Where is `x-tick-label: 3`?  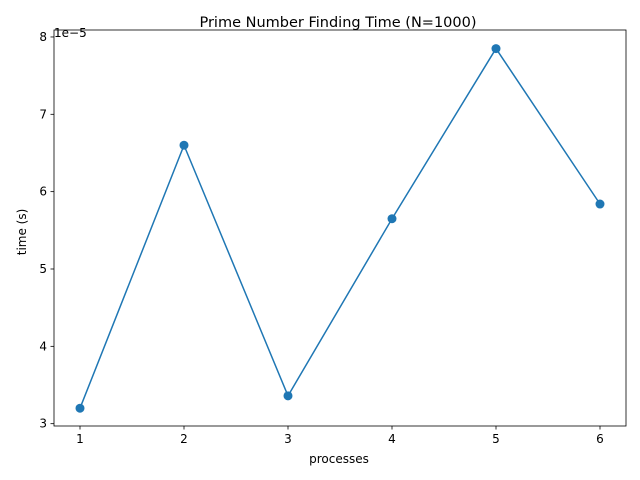
x-tick-label: 3 is located at coordinates (288, 439).